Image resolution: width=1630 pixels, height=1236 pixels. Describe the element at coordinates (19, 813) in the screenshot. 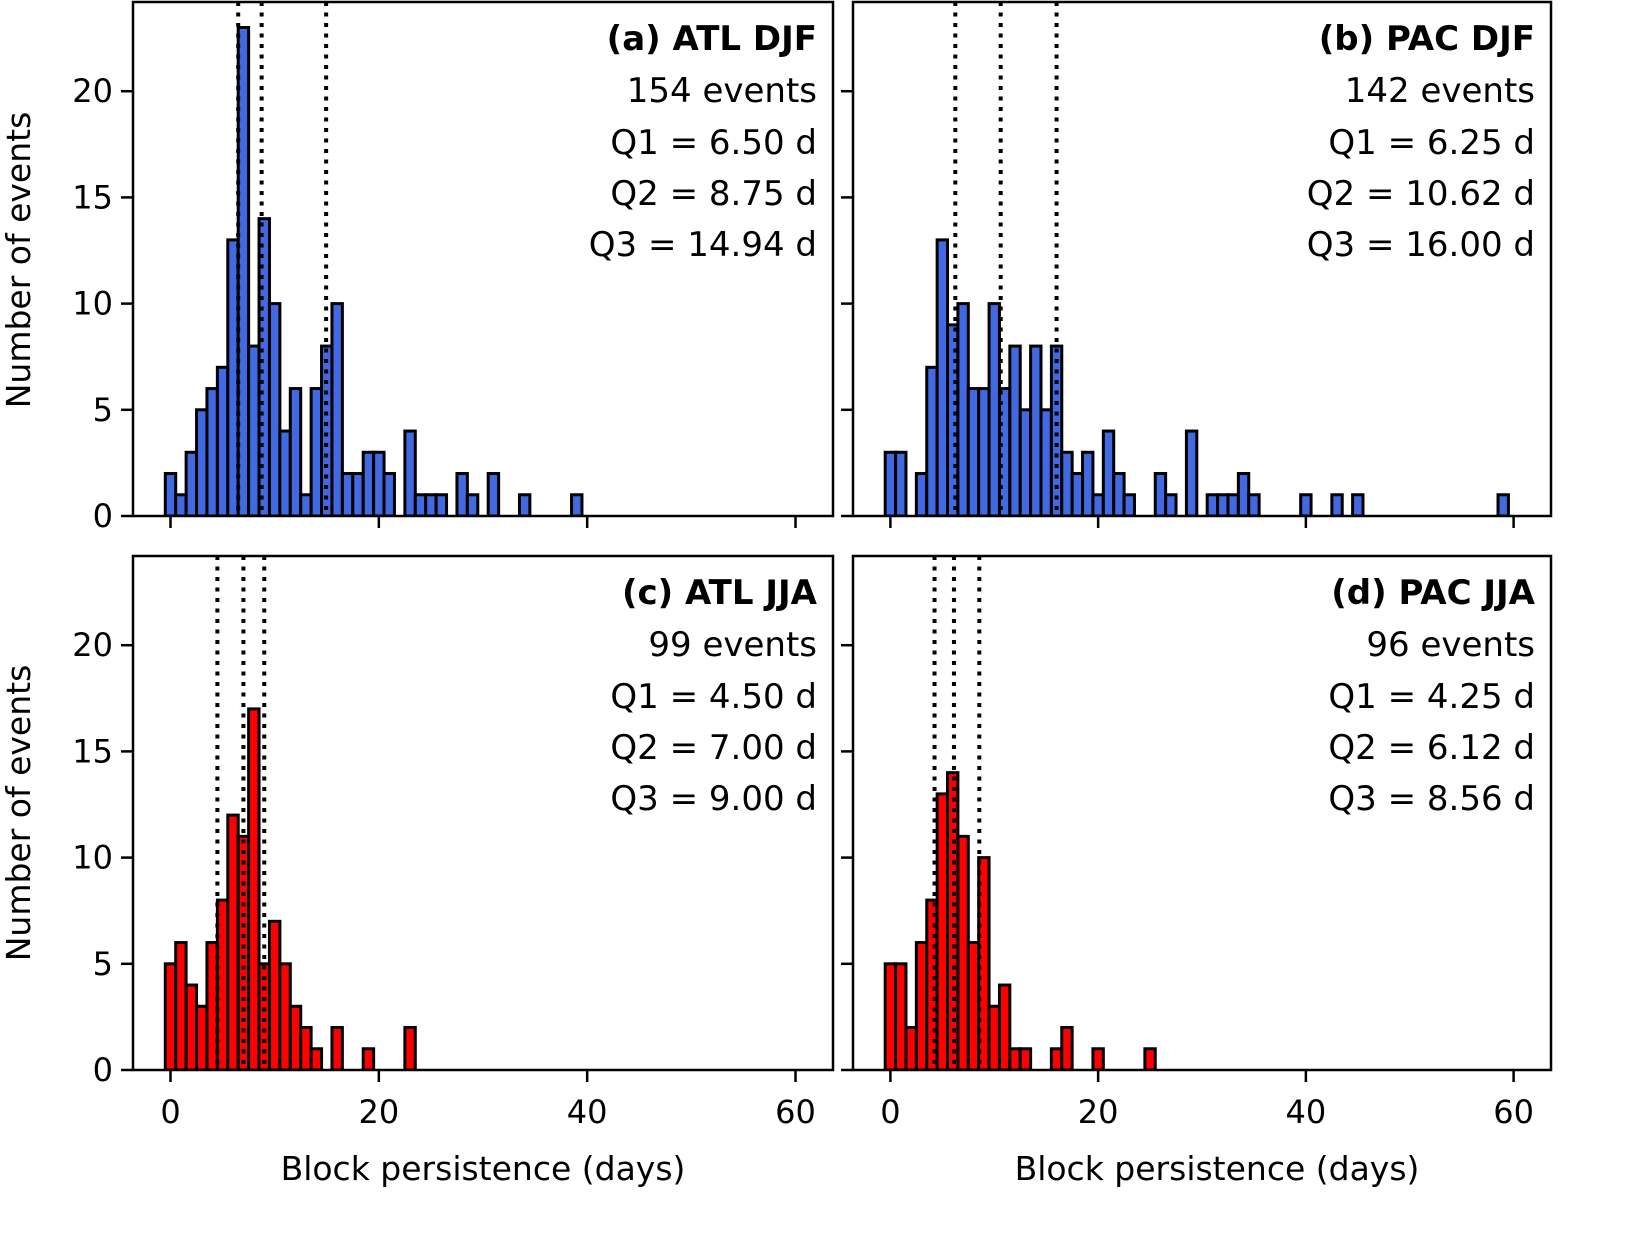

I see `y-axis-label-bottom: Number of events` at that location.